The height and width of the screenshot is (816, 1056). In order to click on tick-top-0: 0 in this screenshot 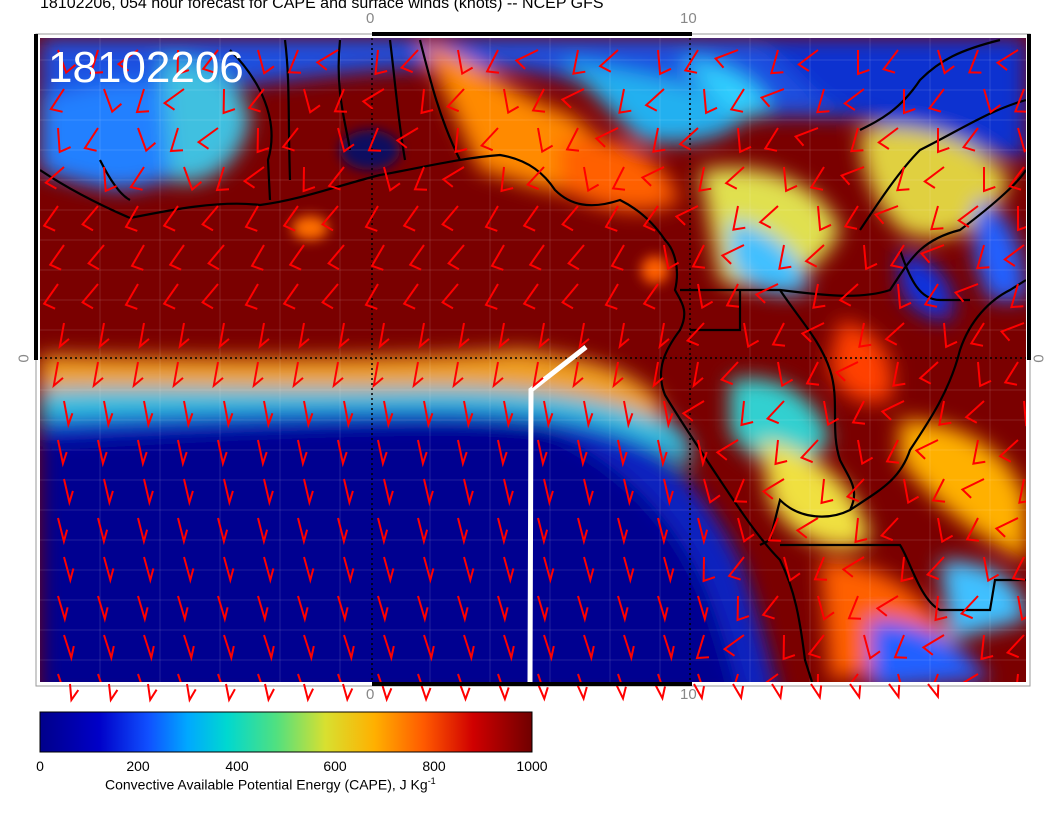, I will do `click(370, 18)`.